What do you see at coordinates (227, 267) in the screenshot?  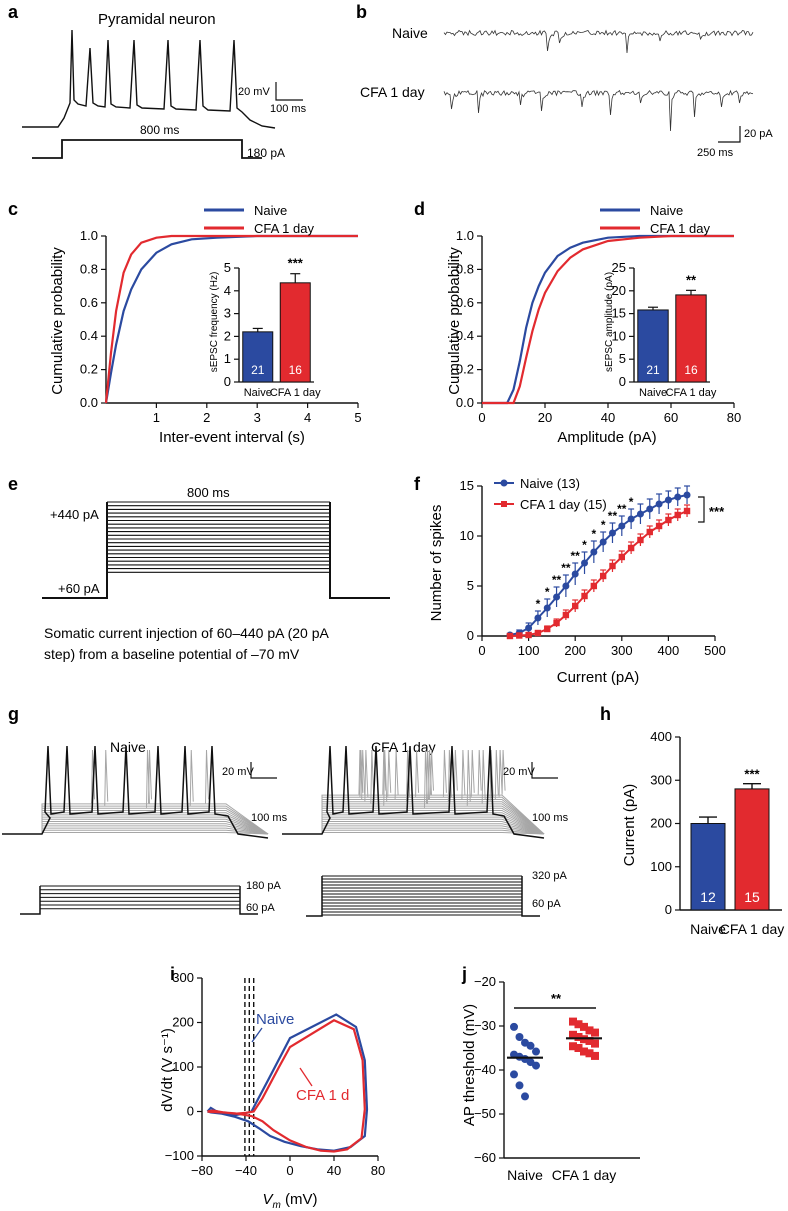 I see `panel-c-inset-ytick-label: 5` at bounding box center [227, 267].